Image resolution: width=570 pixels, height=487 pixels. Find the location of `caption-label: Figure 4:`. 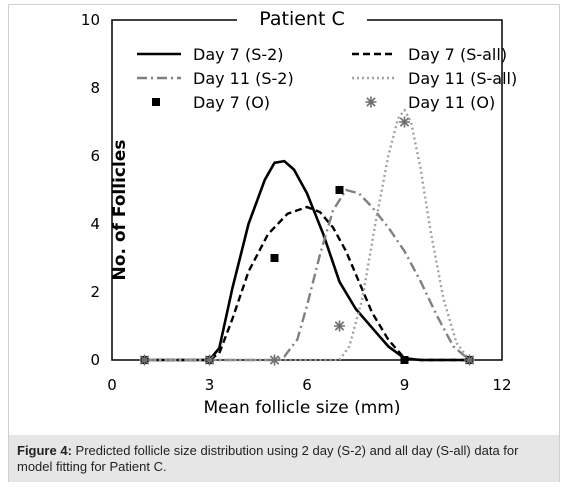

caption-label: Figure 4: is located at coordinates (44, 450).